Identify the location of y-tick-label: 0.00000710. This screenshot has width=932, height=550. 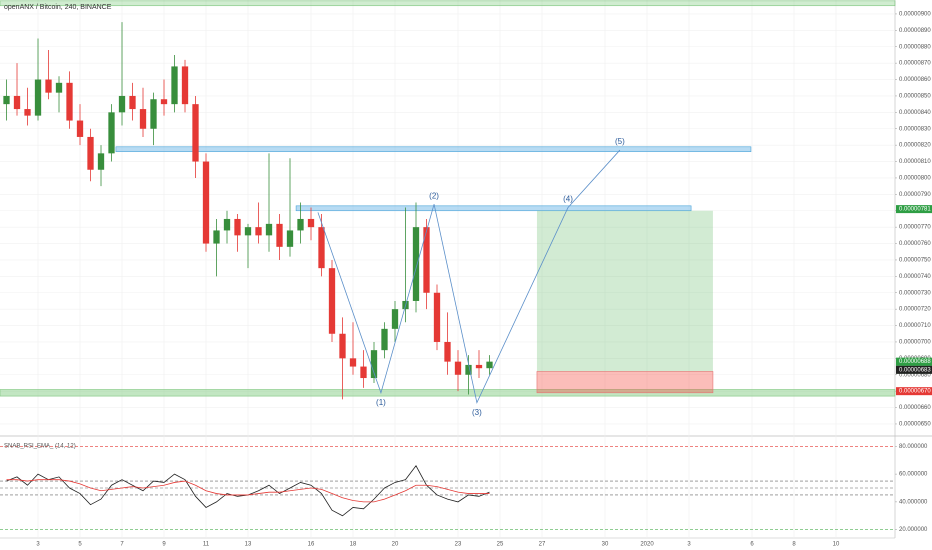
(915, 326).